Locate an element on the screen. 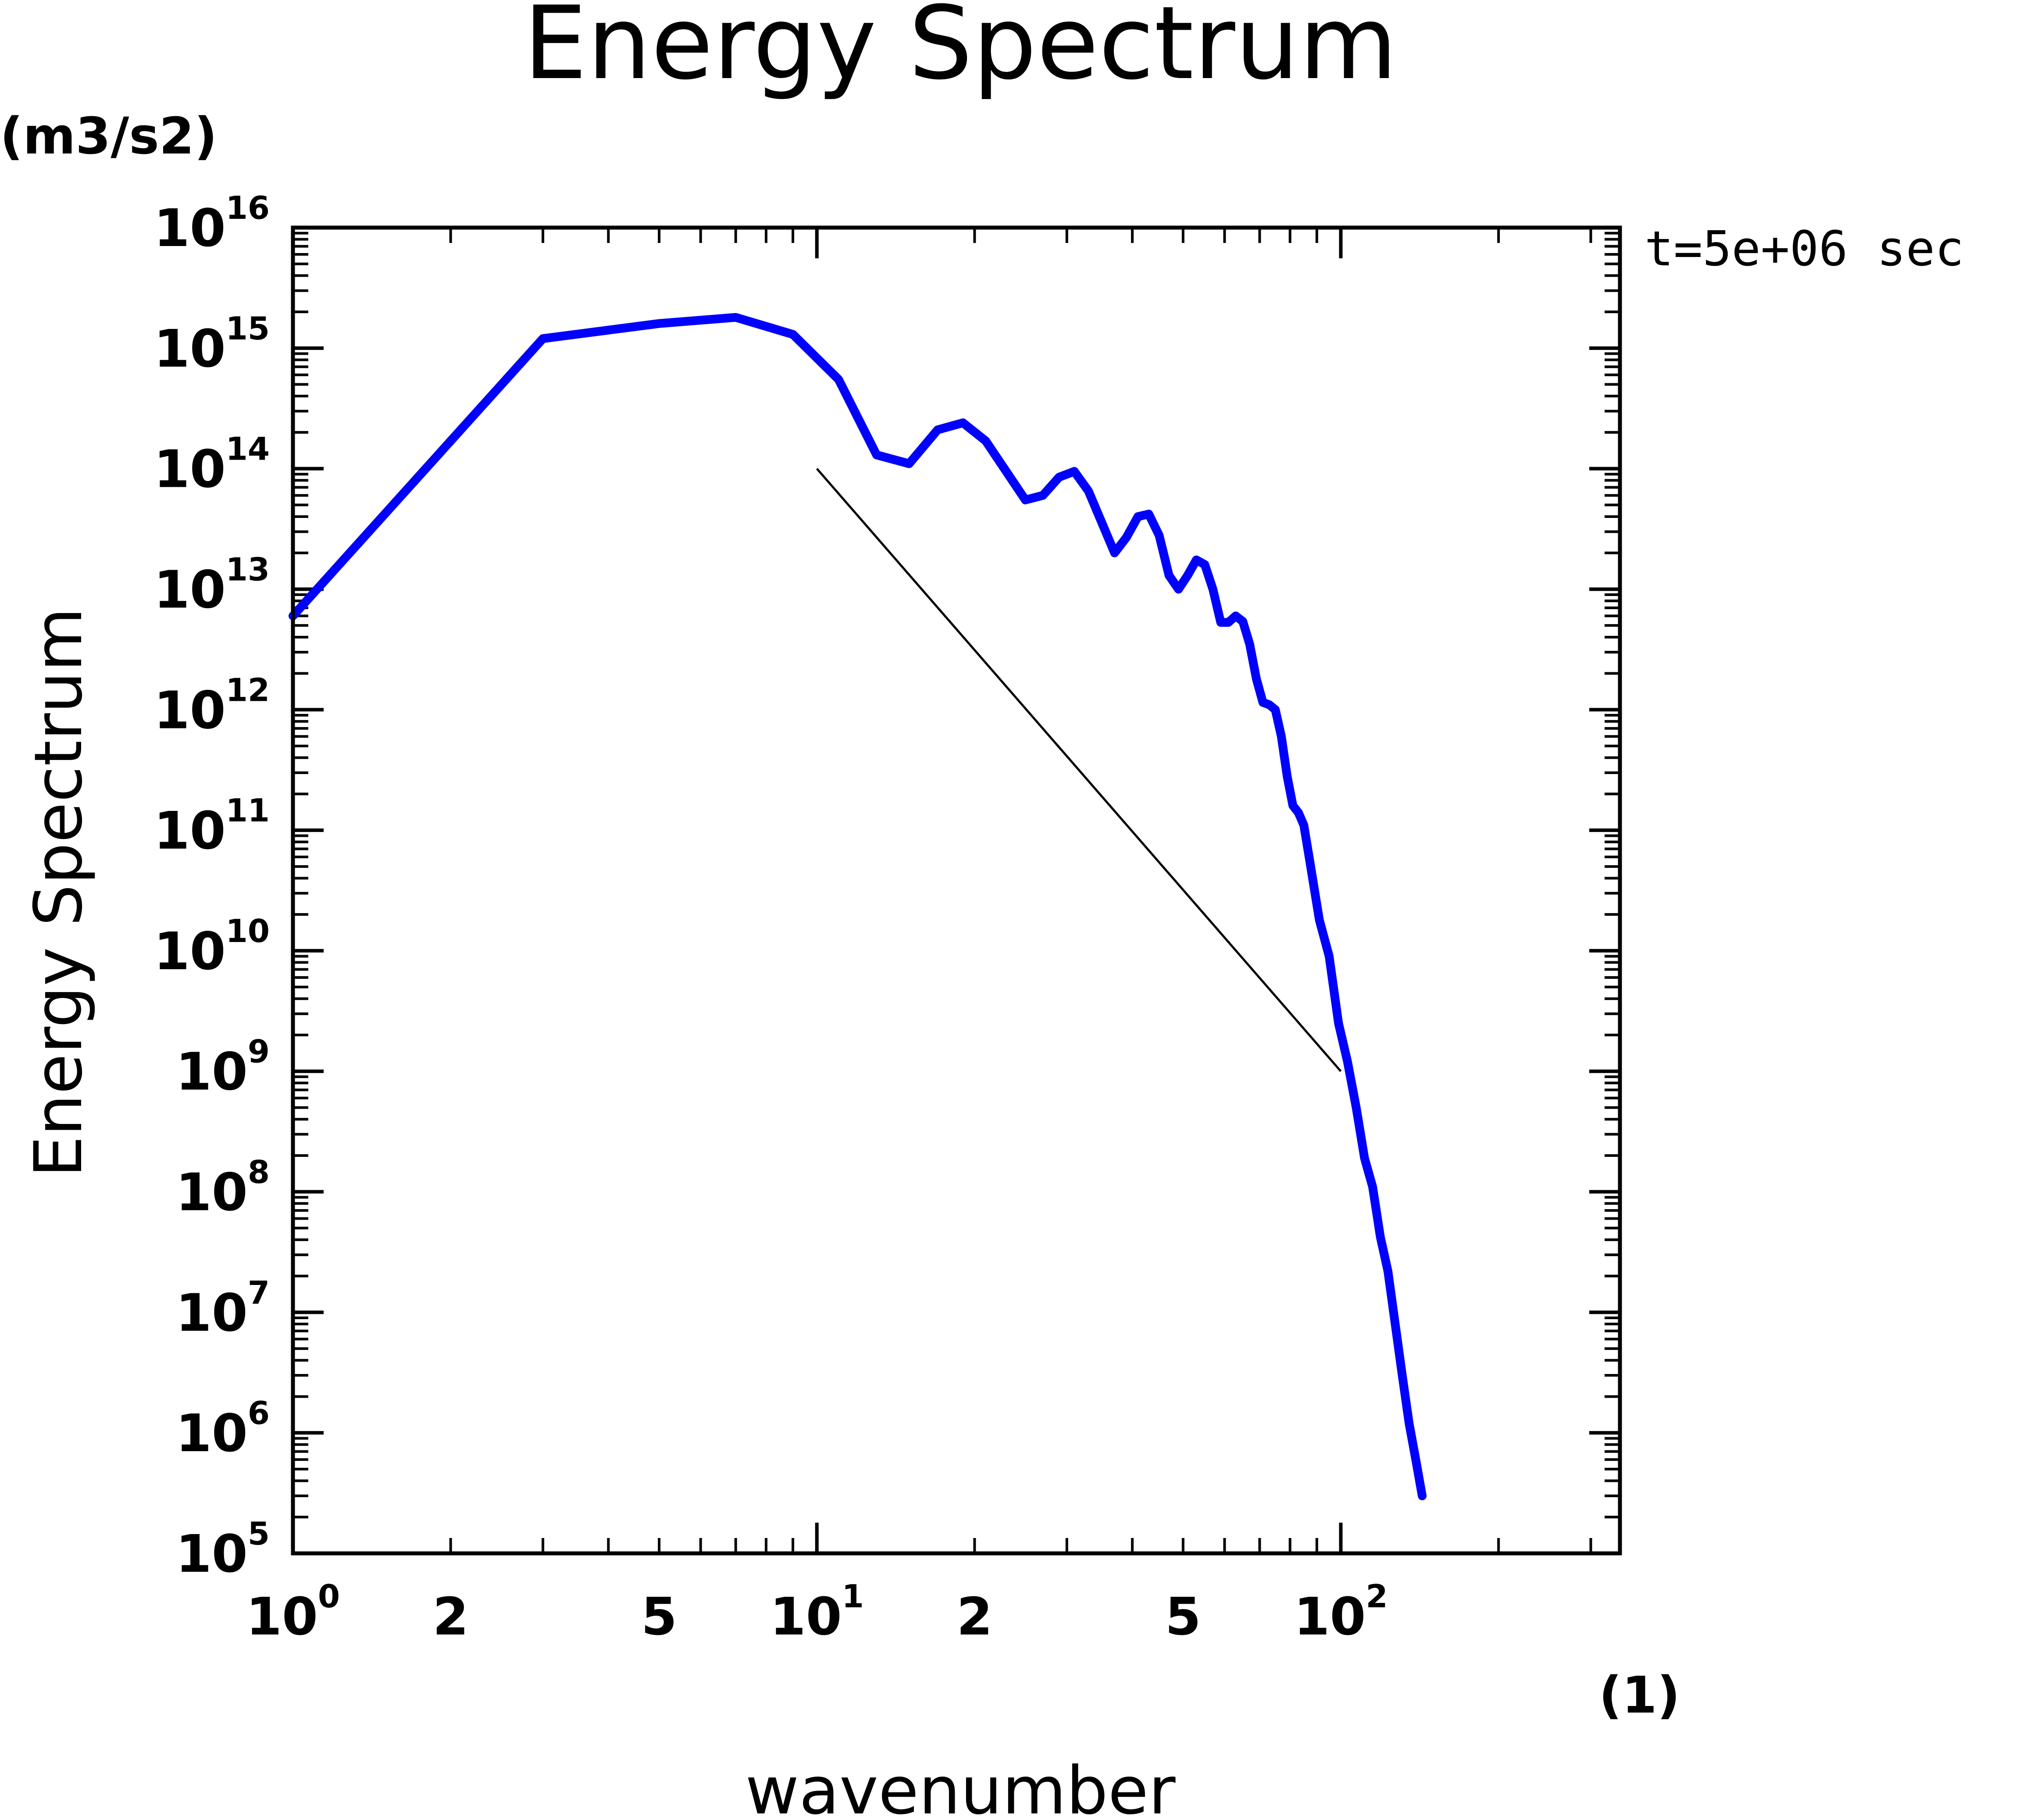 The width and height of the screenshot is (2019, 1820). y-tick-label: 10⁵ is located at coordinates (223, 1549).